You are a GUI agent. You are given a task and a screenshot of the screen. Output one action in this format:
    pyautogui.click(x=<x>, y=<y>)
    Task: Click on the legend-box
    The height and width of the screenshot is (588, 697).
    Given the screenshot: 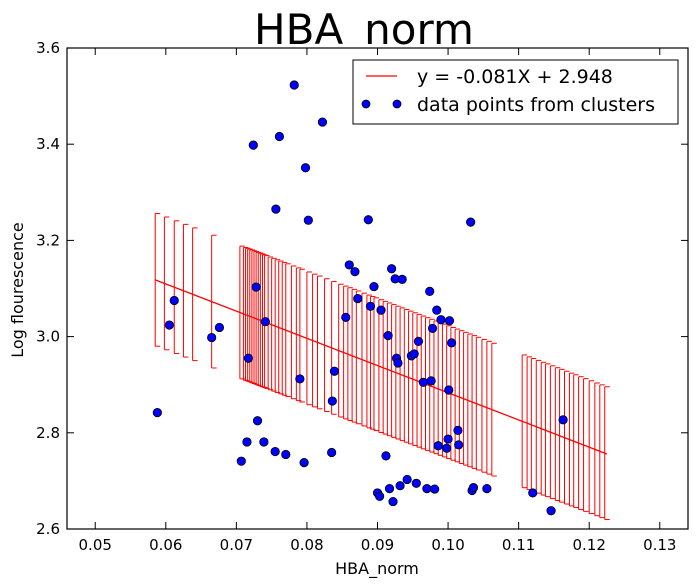 What is the action you would take?
    pyautogui.click(x=515, y=92)
    